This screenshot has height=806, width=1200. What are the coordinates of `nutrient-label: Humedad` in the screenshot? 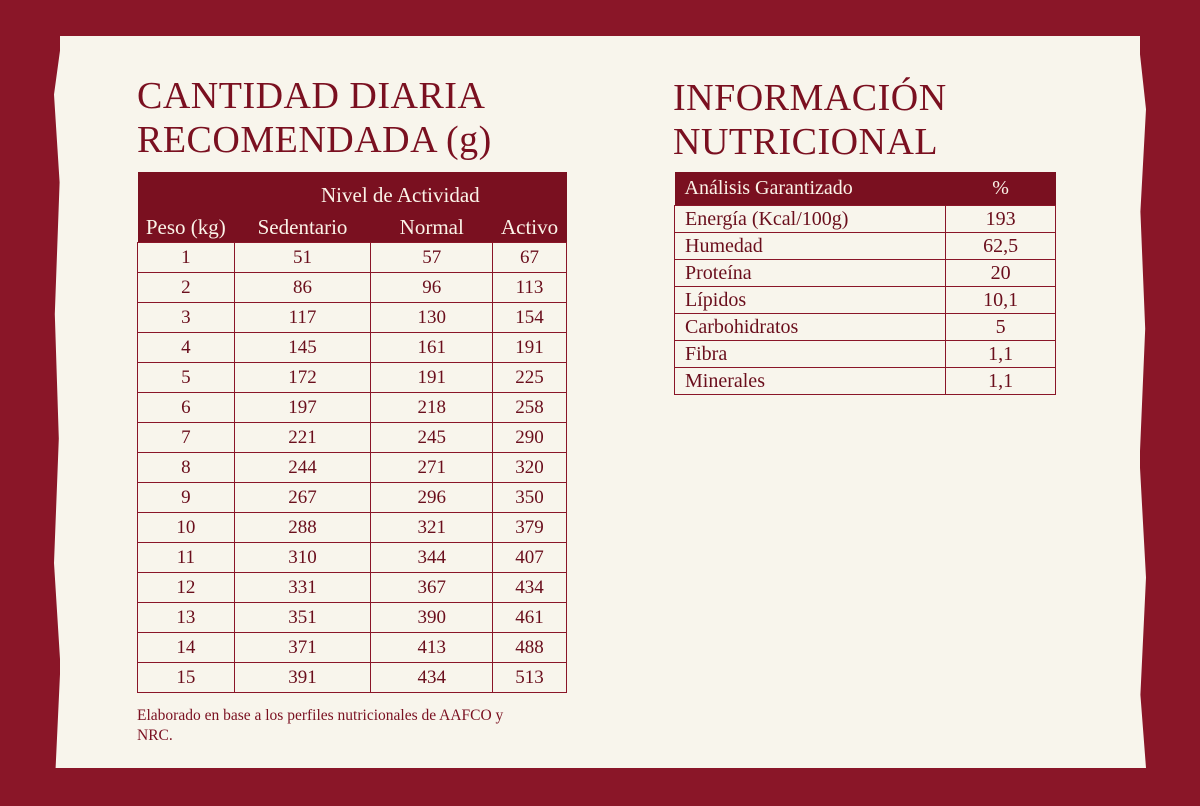 It's located at (810, 246).